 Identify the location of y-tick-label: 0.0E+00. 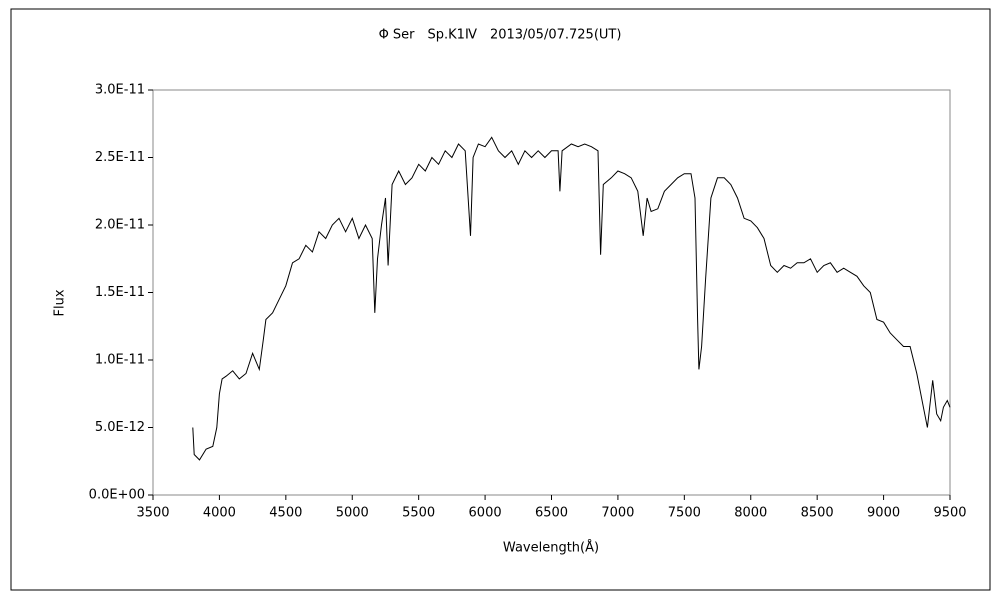
(117, 495).